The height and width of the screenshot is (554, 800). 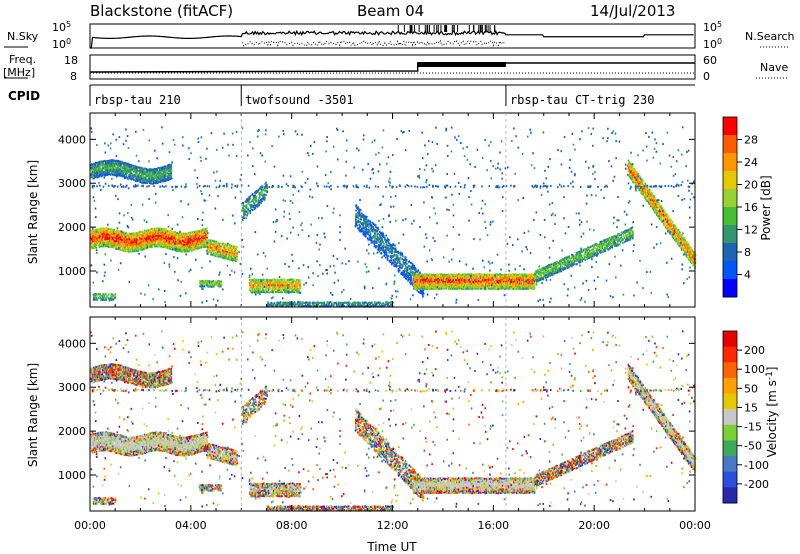 I want to click on noise-left-tick-top: 105, so click(x=61, y=27).